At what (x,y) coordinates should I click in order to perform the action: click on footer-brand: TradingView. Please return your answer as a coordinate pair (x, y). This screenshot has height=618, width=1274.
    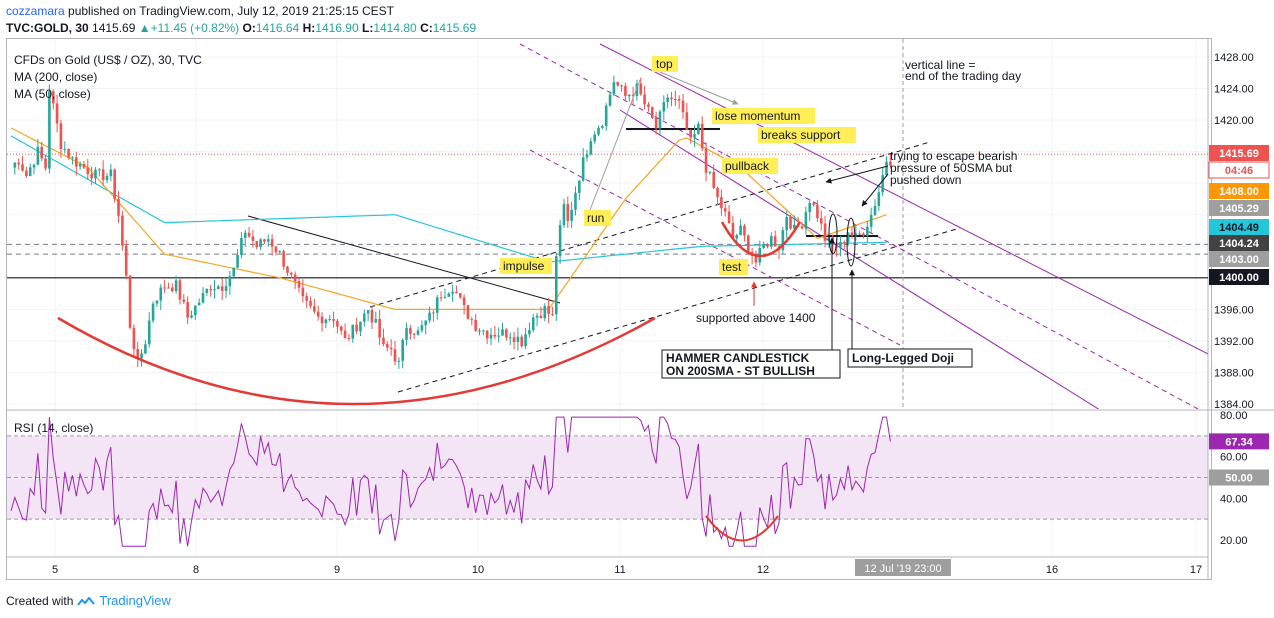
    Looking at the image, I should click on (135, 600).